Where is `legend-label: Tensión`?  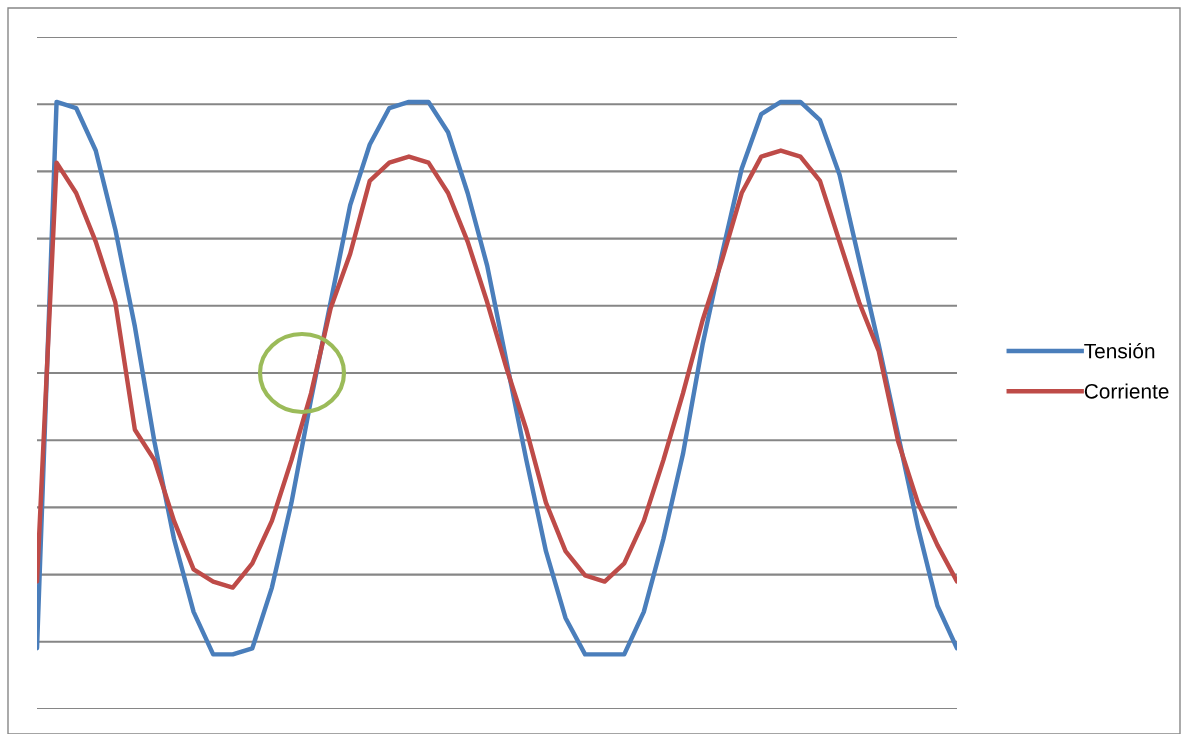
legend-label: Tensión is located at coordinates (1119, 350).